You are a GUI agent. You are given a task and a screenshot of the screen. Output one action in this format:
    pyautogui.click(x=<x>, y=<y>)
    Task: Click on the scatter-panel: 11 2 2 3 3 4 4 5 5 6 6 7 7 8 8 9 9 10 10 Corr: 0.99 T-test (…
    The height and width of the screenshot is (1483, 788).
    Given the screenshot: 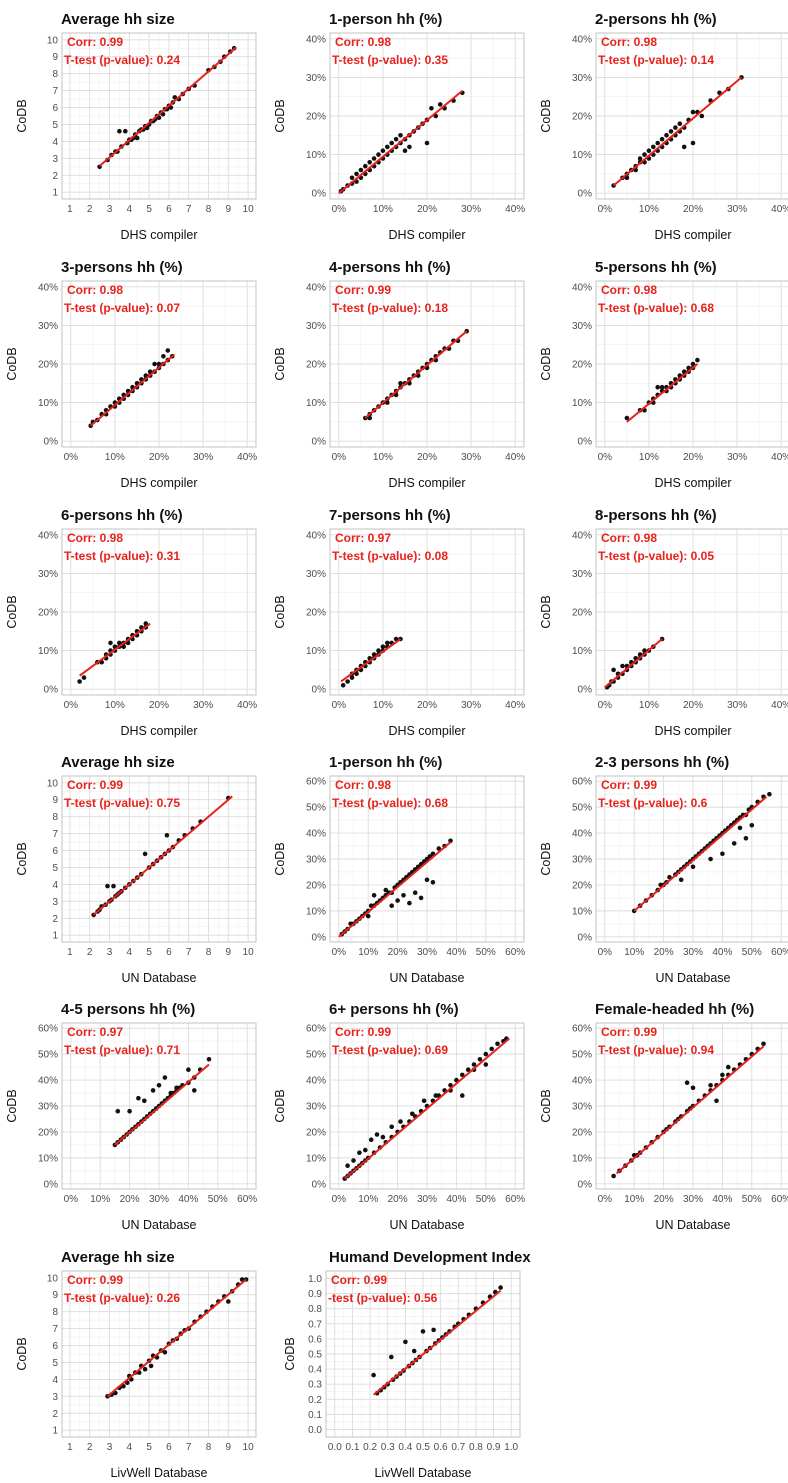 What is the action you would take?
    pyautogui.click(x=136, y=1364)
    